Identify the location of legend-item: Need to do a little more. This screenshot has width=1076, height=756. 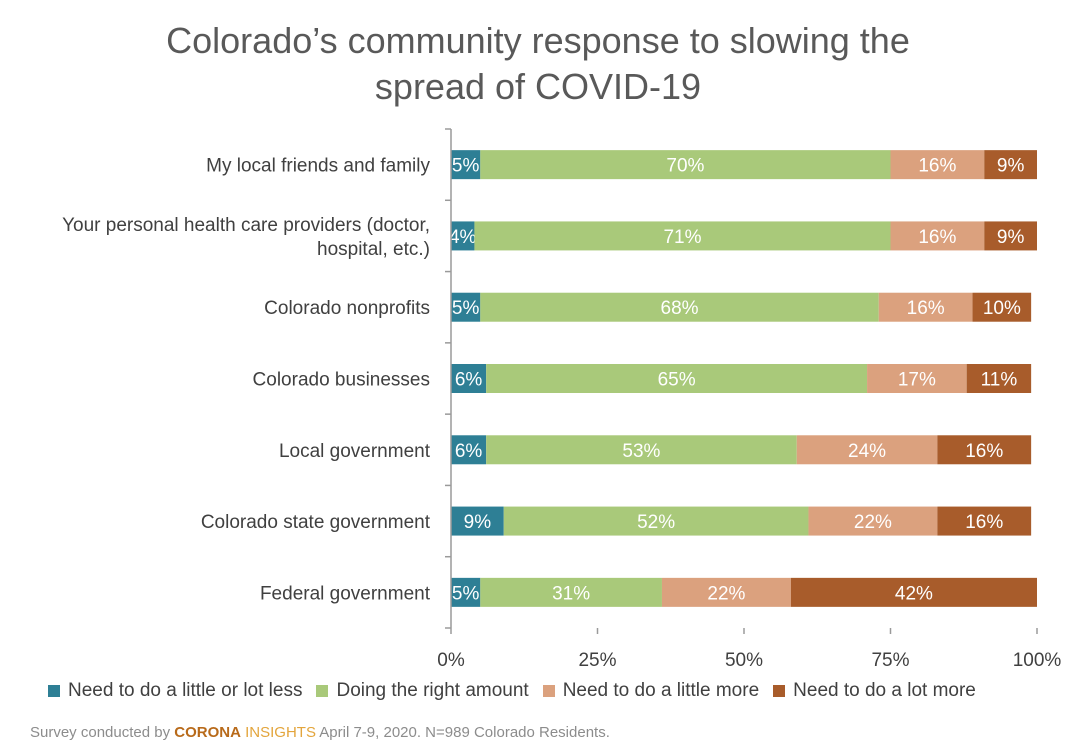
(651, 691).